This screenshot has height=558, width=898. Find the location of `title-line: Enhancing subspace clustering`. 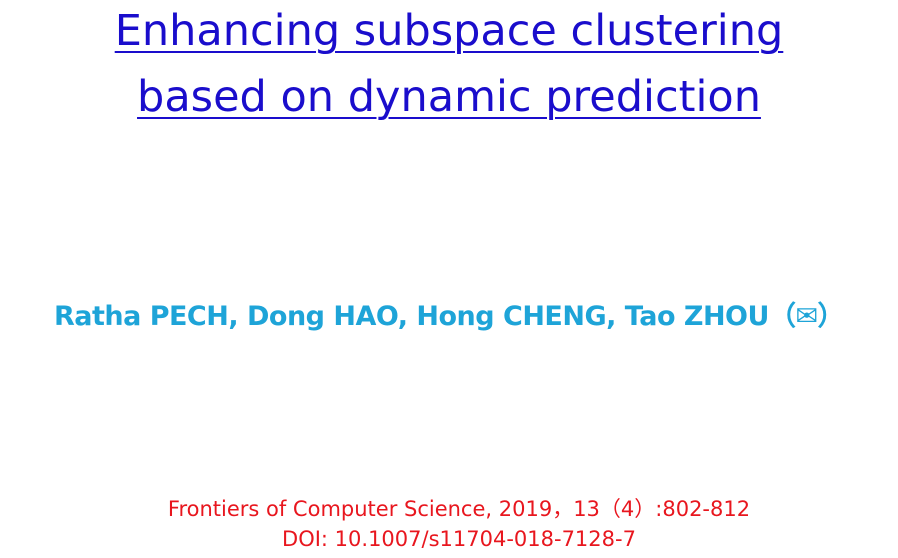

title-line: Enhancing subspace clustering is located at coordinates (449, 31).